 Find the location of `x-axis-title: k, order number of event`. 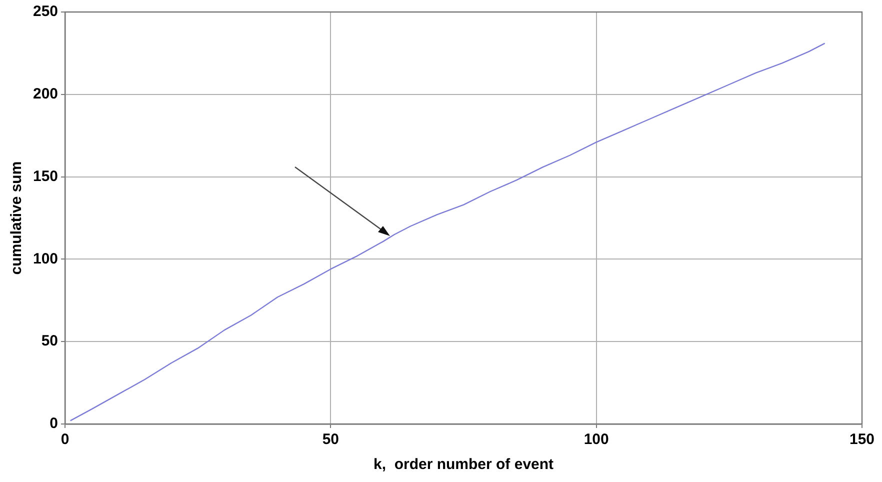

x-axis-title: k, order number of event is located at coordinates (463, 465).